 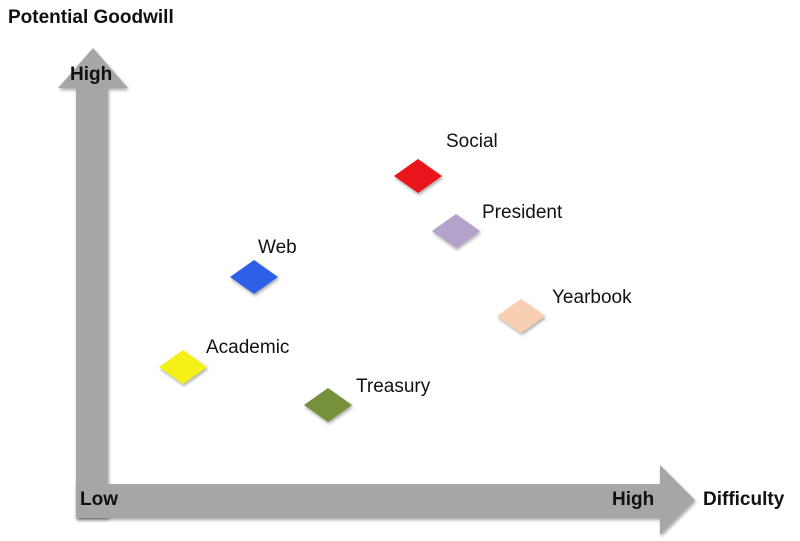 I want to click on node-label: Social, so click(x=472, y=141).